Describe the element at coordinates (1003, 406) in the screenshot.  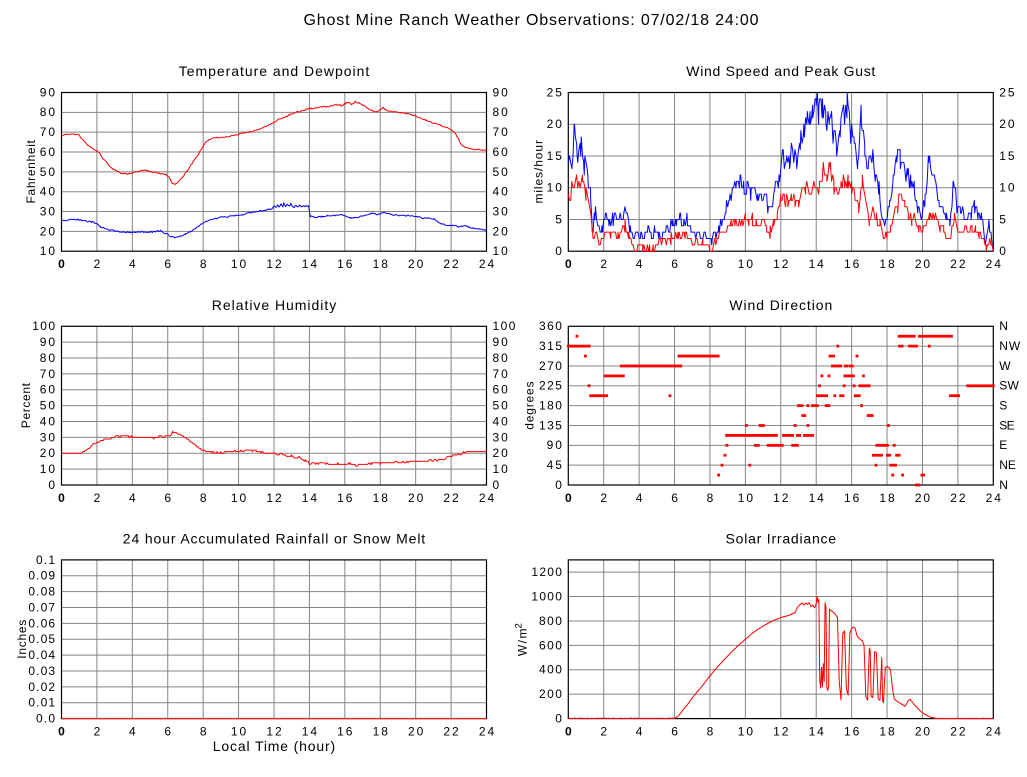
I see `svg-text: S` at that location.